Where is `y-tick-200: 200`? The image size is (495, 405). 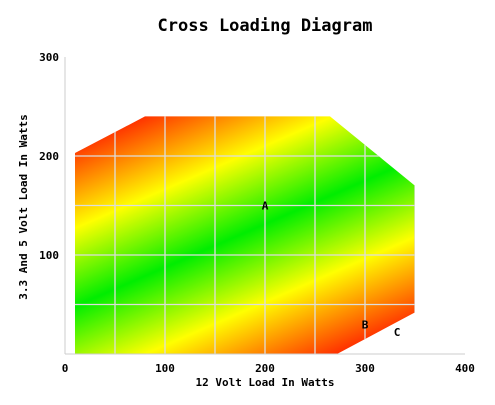
y-tick-200: 200 is located at coordinates (49, 156).